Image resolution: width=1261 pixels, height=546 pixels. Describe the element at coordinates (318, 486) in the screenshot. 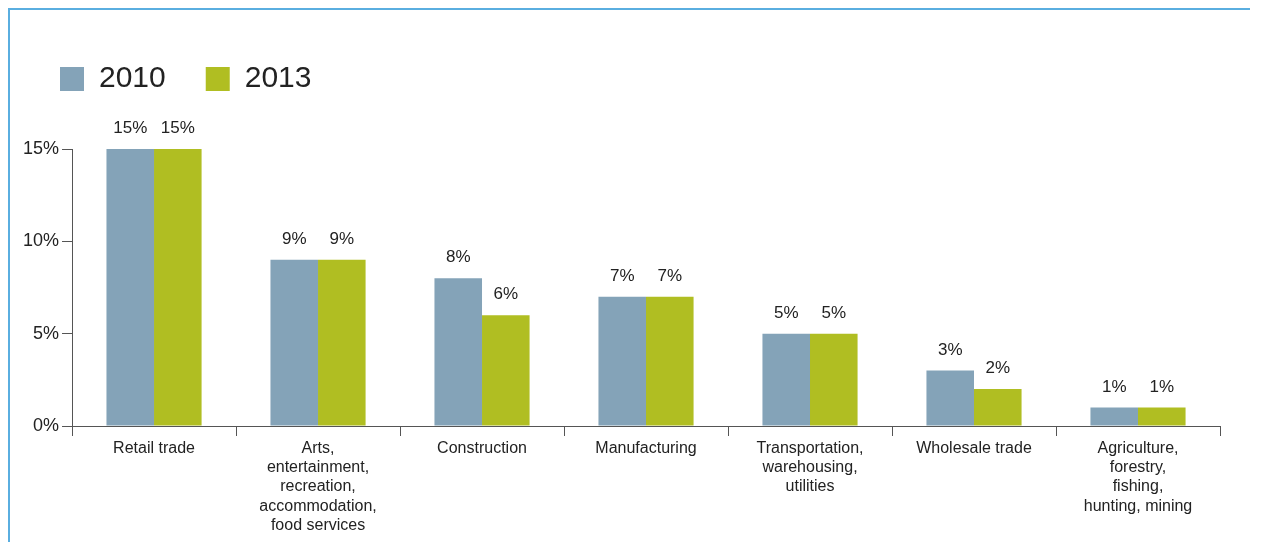

I see `x-tick-label: Arts, entertainment, recreation, accommodation, food services` at that location.